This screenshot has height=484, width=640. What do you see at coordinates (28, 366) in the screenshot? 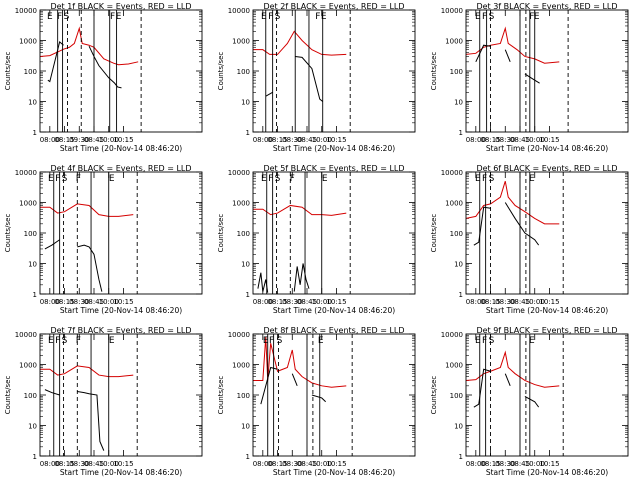
I see `y-tick-label: 1000` at bounding box center [28, 366].